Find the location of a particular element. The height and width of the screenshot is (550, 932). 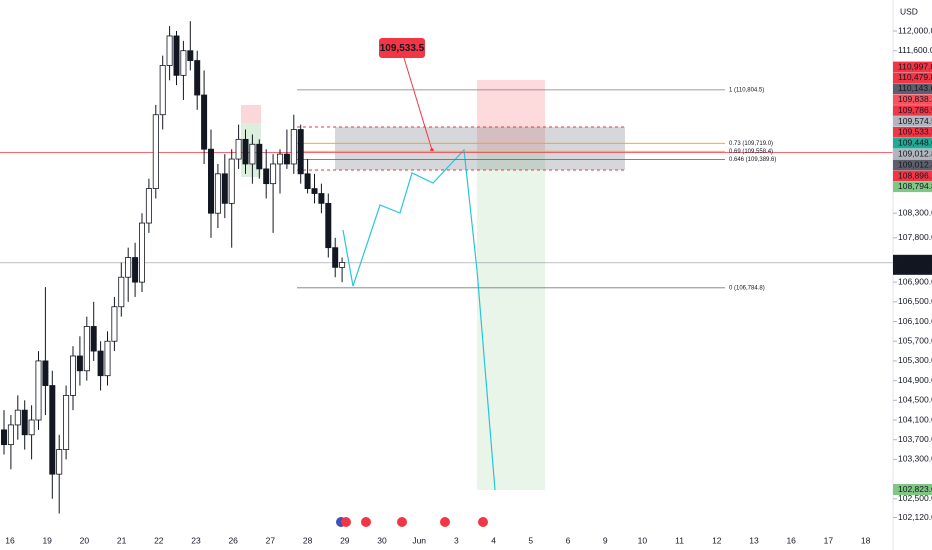

events is located at coordinates (412, 522).